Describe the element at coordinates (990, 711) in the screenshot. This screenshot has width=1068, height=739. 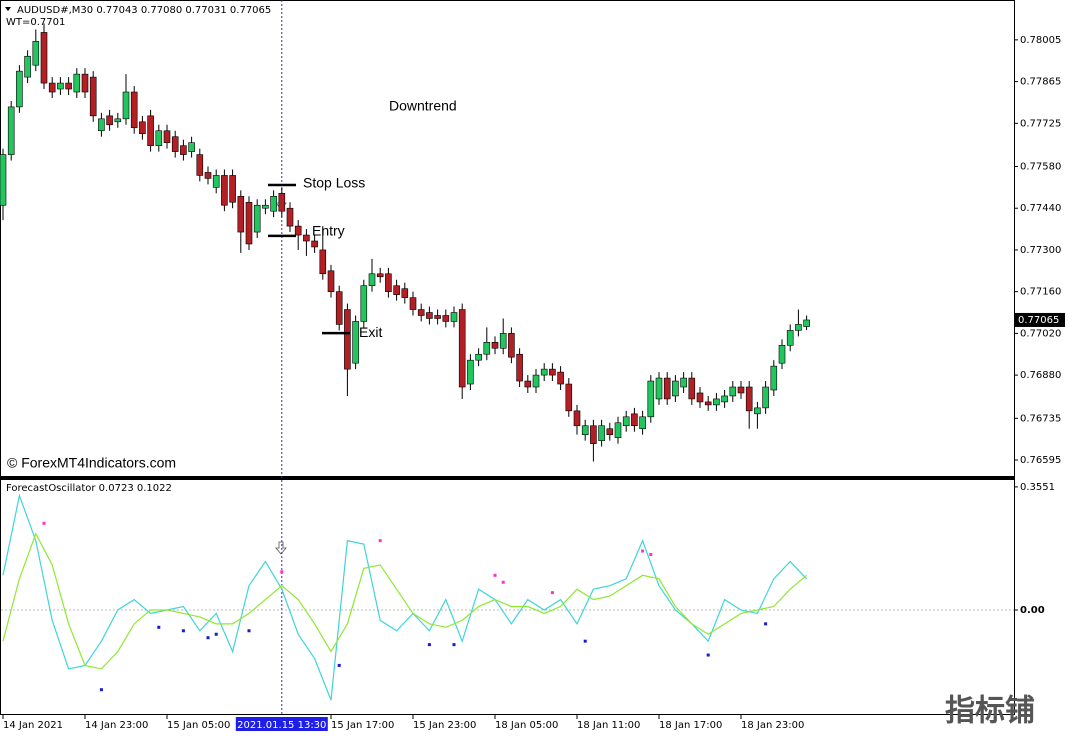
I see `watermark: 指标铺` at that location.